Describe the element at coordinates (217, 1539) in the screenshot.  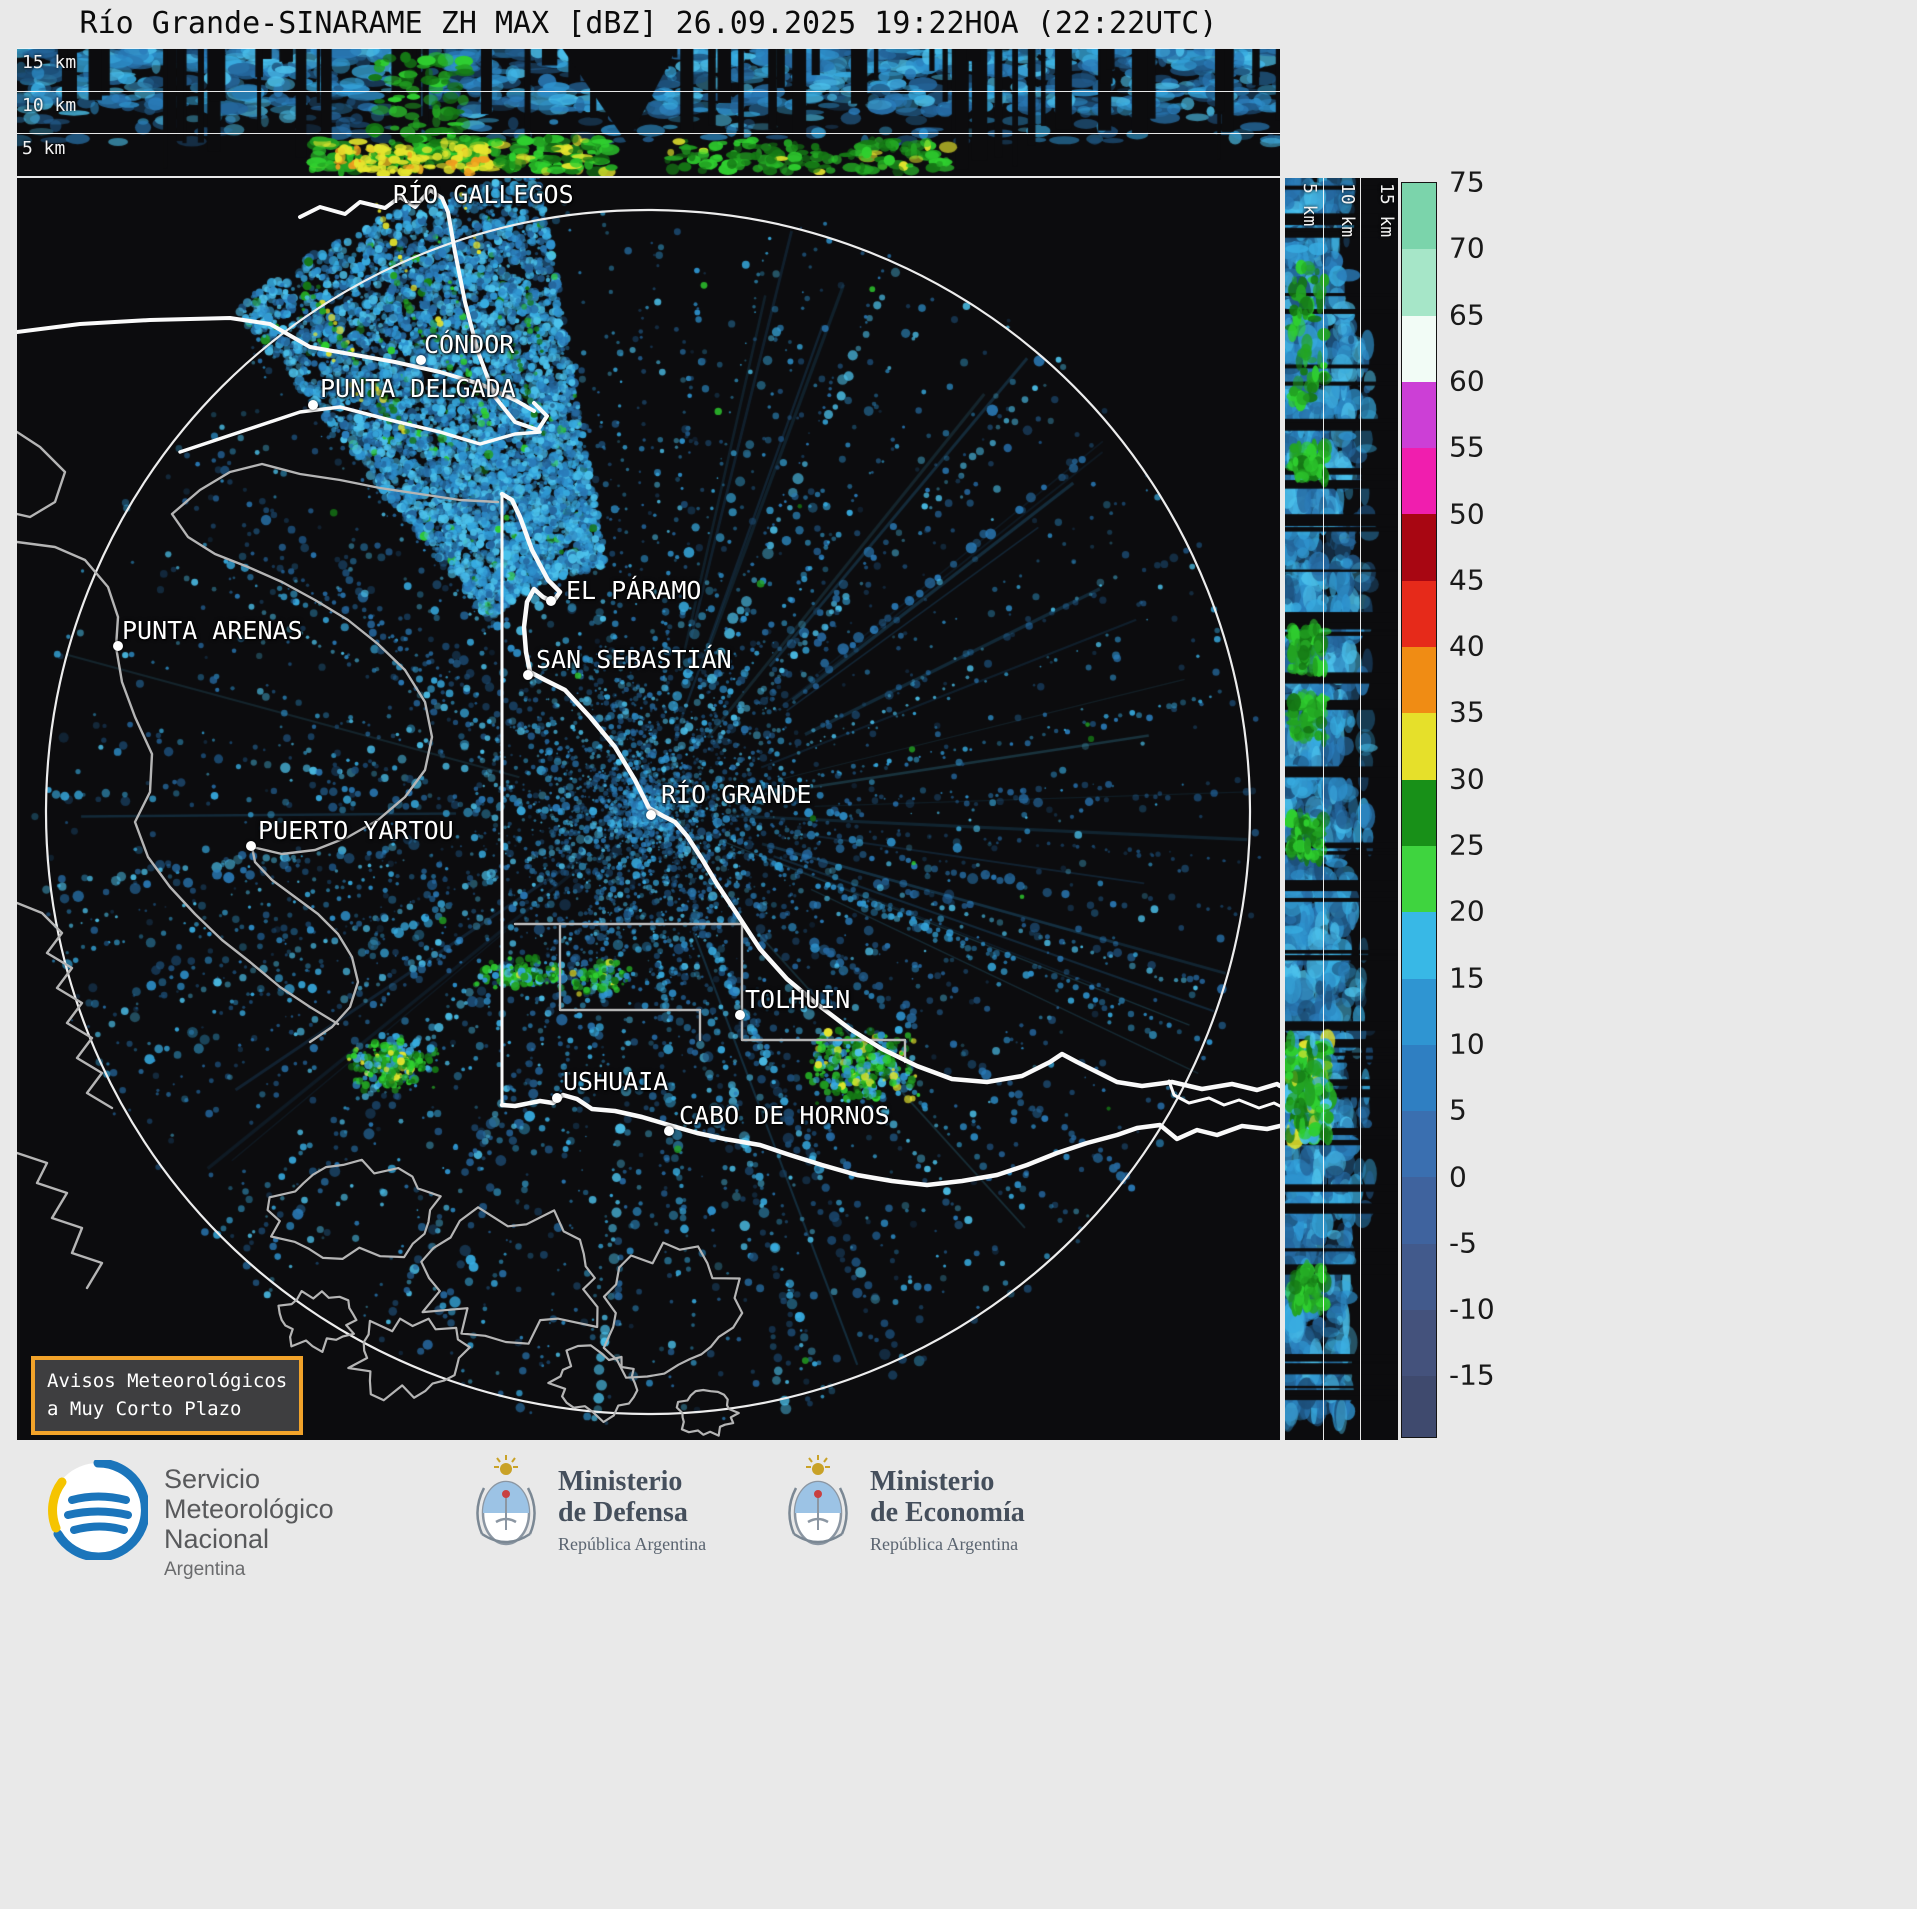
I see `smn-name-line: Nacional` at that location.